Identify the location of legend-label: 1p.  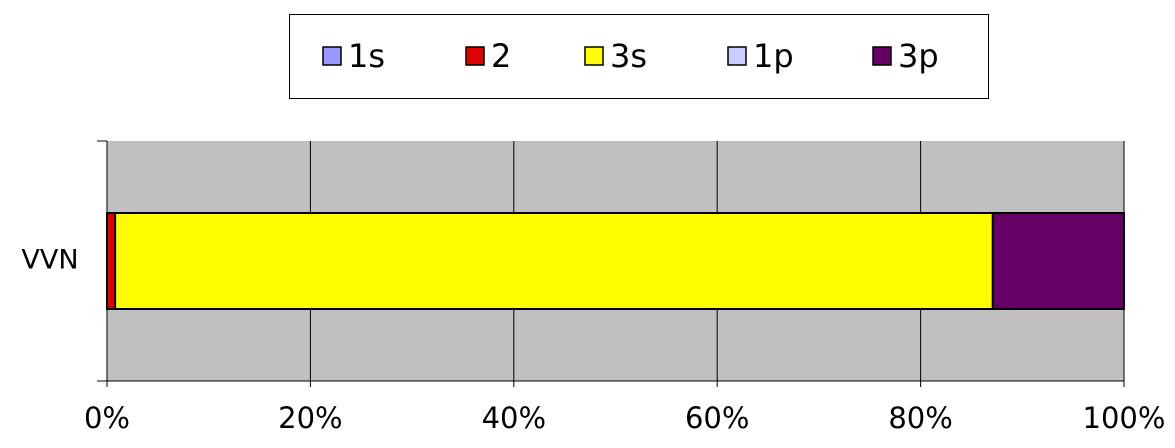
(773, 56).